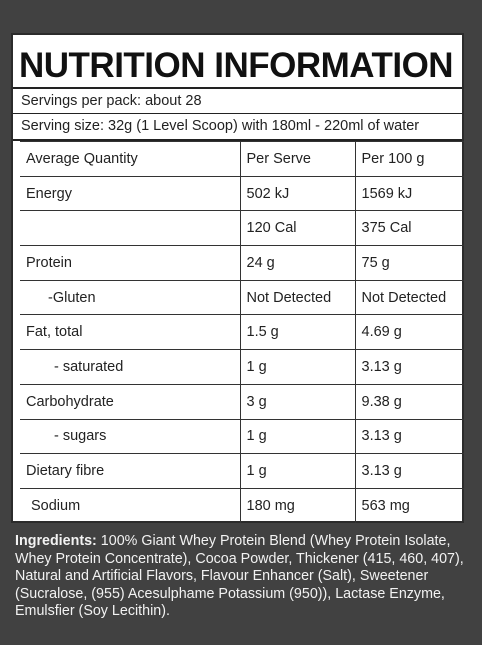 The height and width of the screenshot is (645, 482). What do you see at coordinates (297, 159) in the screenshot?
I see `header-per-serve: Per Serve` at bounding box center [297, 159].